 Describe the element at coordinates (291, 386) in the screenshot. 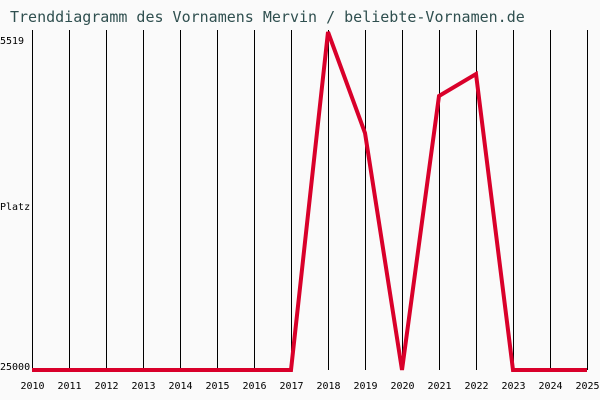

I see `x-axis-tick-label: 2017` at that location.